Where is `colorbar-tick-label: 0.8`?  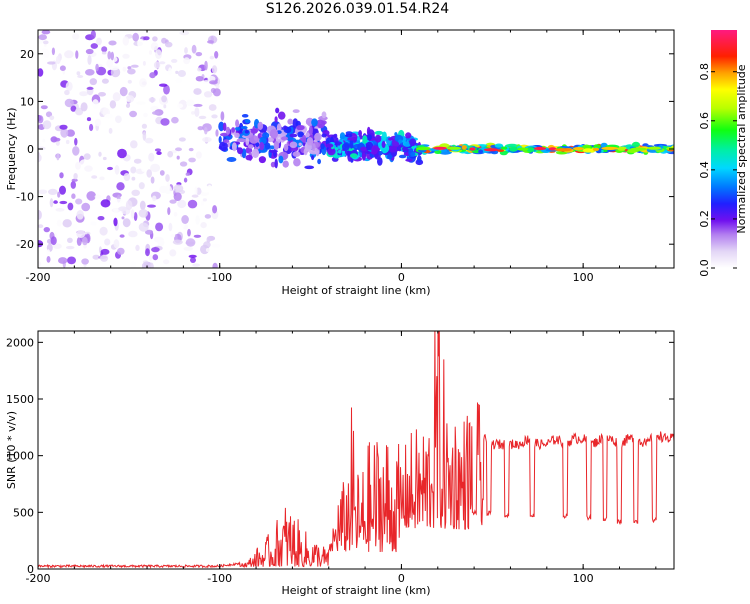
colorbar-tick-label: 0.8 is located at coordinates (704, 72).